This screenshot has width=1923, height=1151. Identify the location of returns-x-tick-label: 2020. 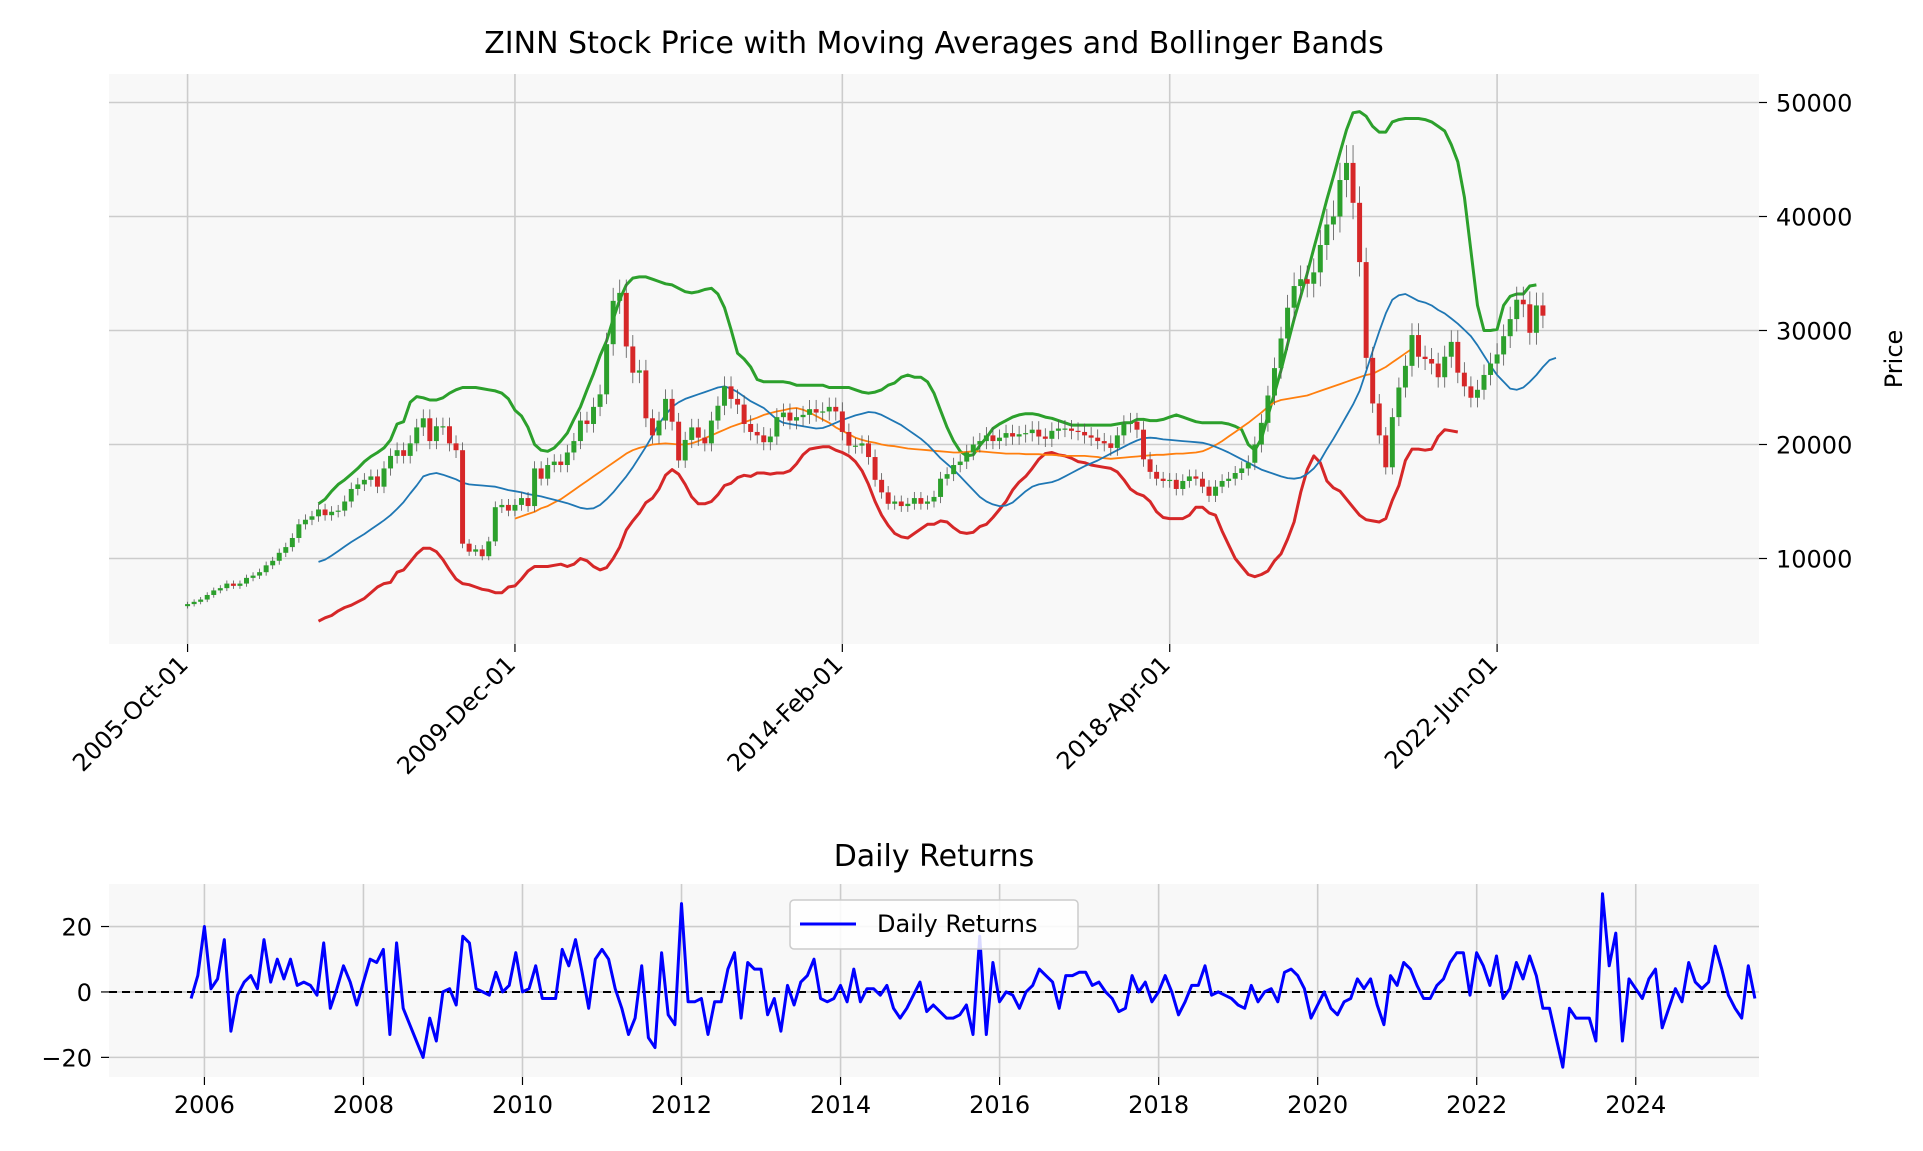
(1317, 1105).